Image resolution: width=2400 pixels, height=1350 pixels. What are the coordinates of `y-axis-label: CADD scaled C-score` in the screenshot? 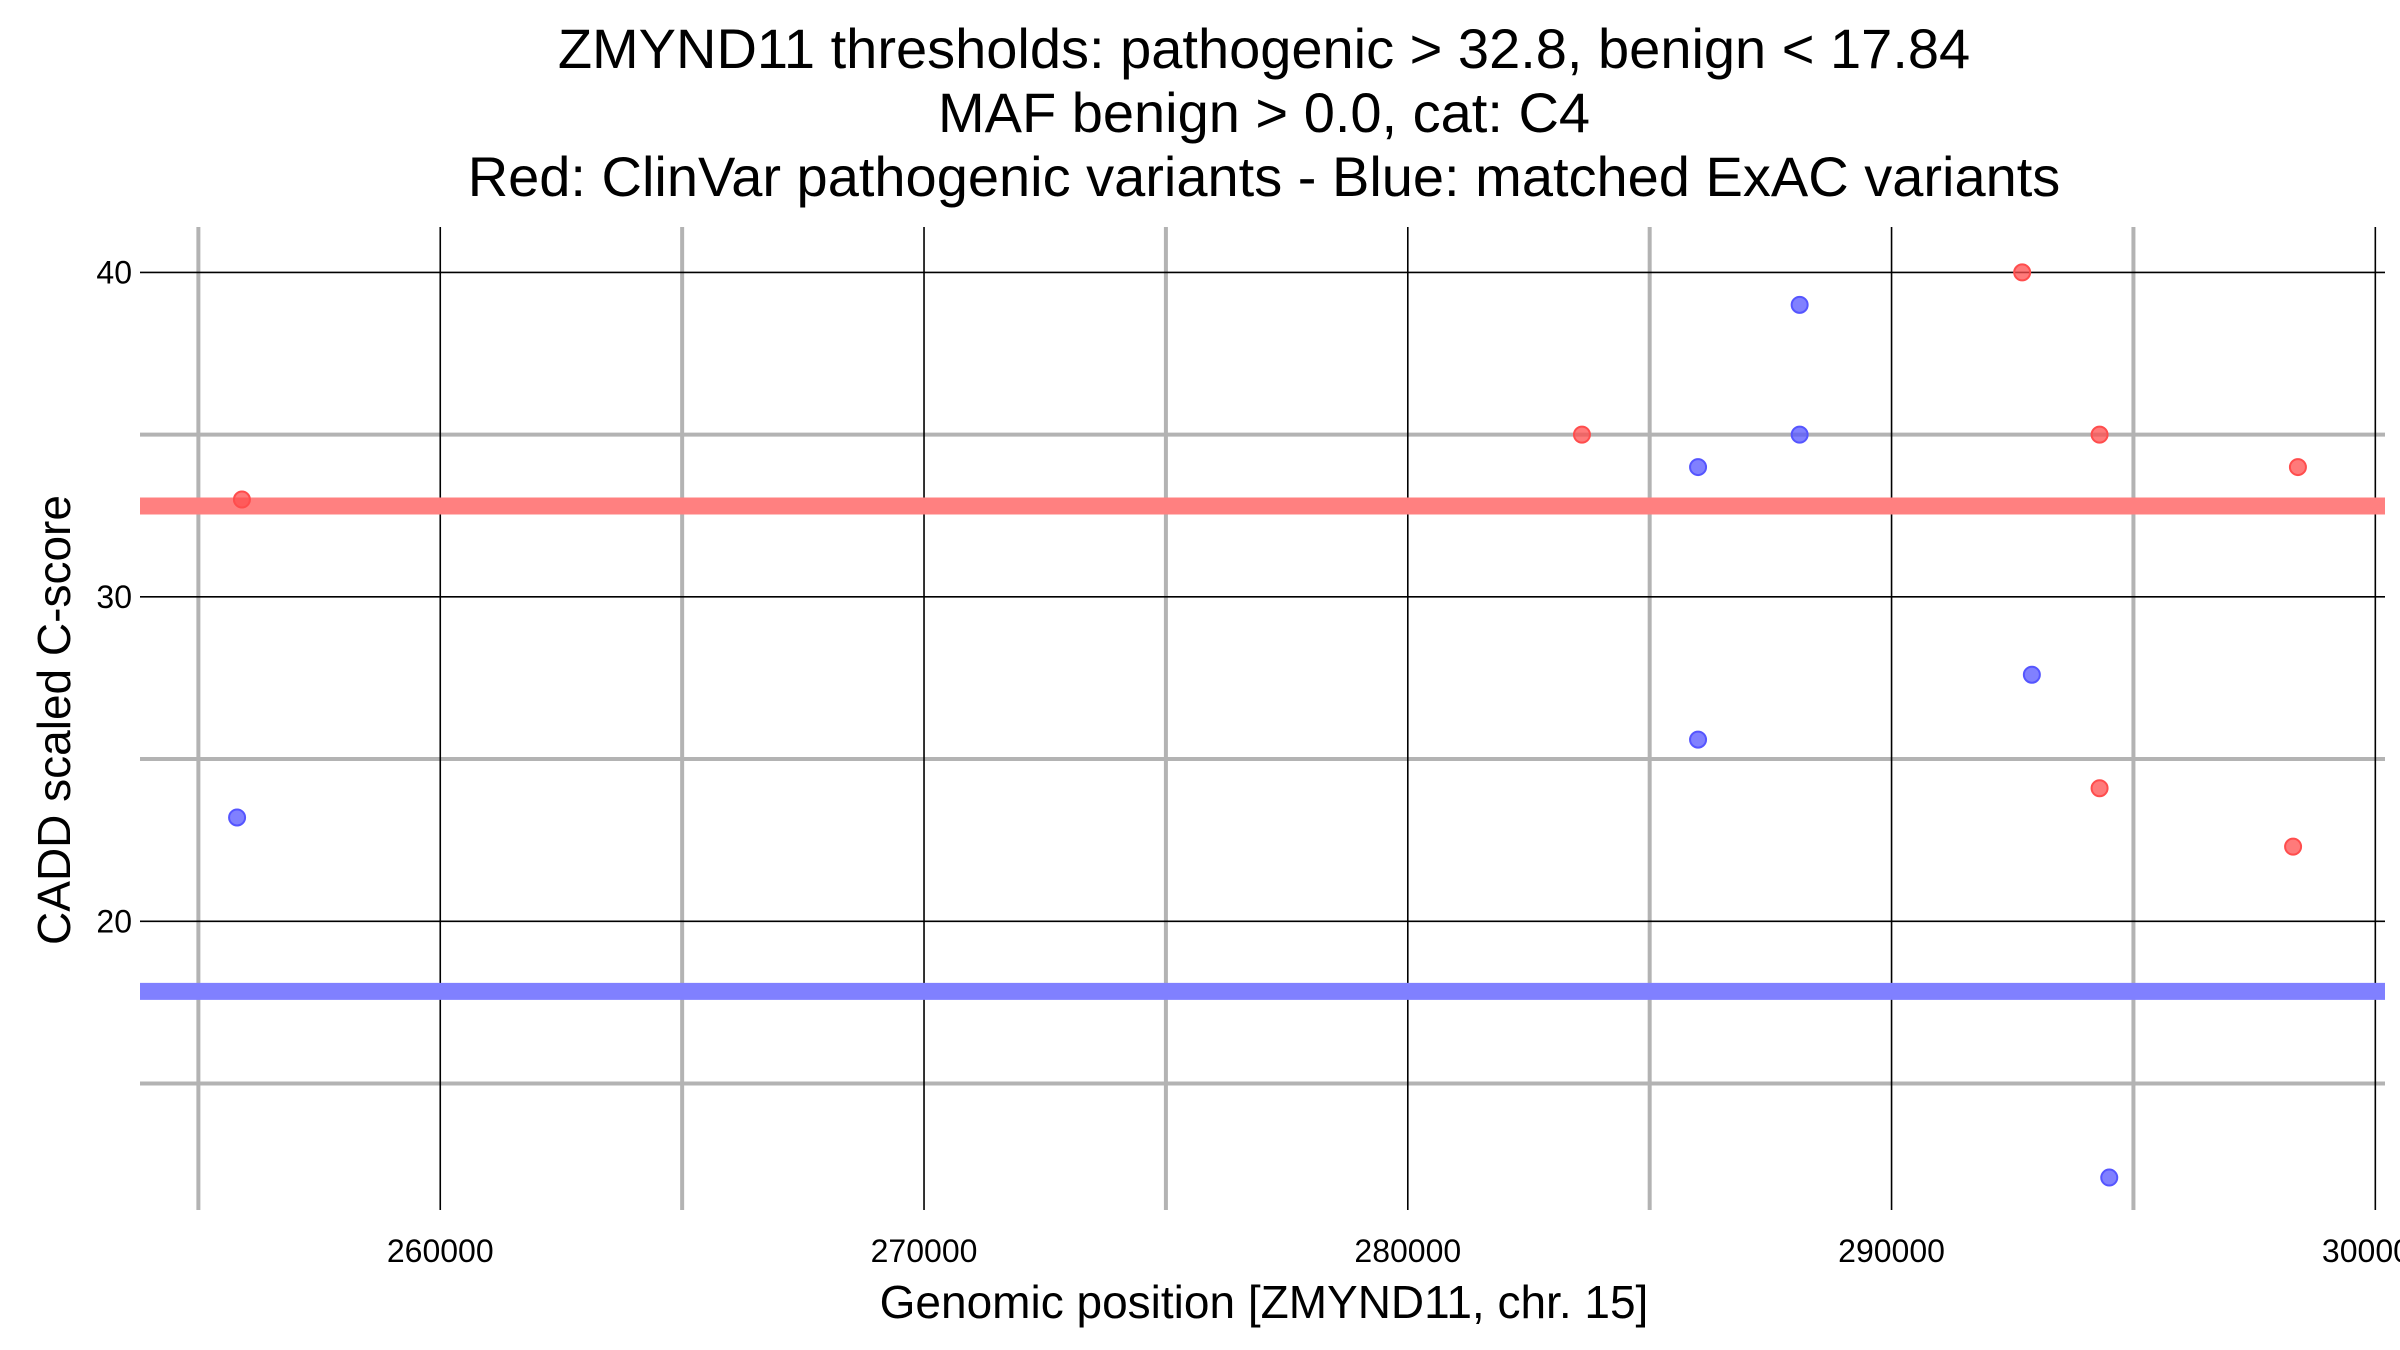 It's located at (54, 720).